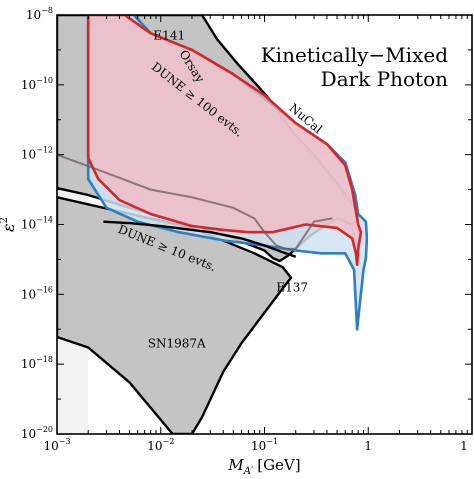 The height and width of the screenshot is (479, 474). What do you see at coordinates (37, 363) in the screenshot?
I see `y-tick-label: 10−18` at bounding box center [37, 363].